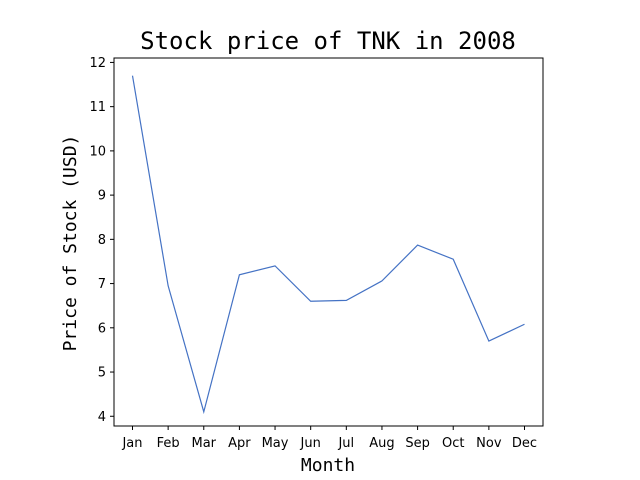 The width and height of the screenshot is (640, 480). Describe the element at coordinates (70, 243) in the screenshot. I see `y-axis-label: Price of Stock (USD)` at that location.